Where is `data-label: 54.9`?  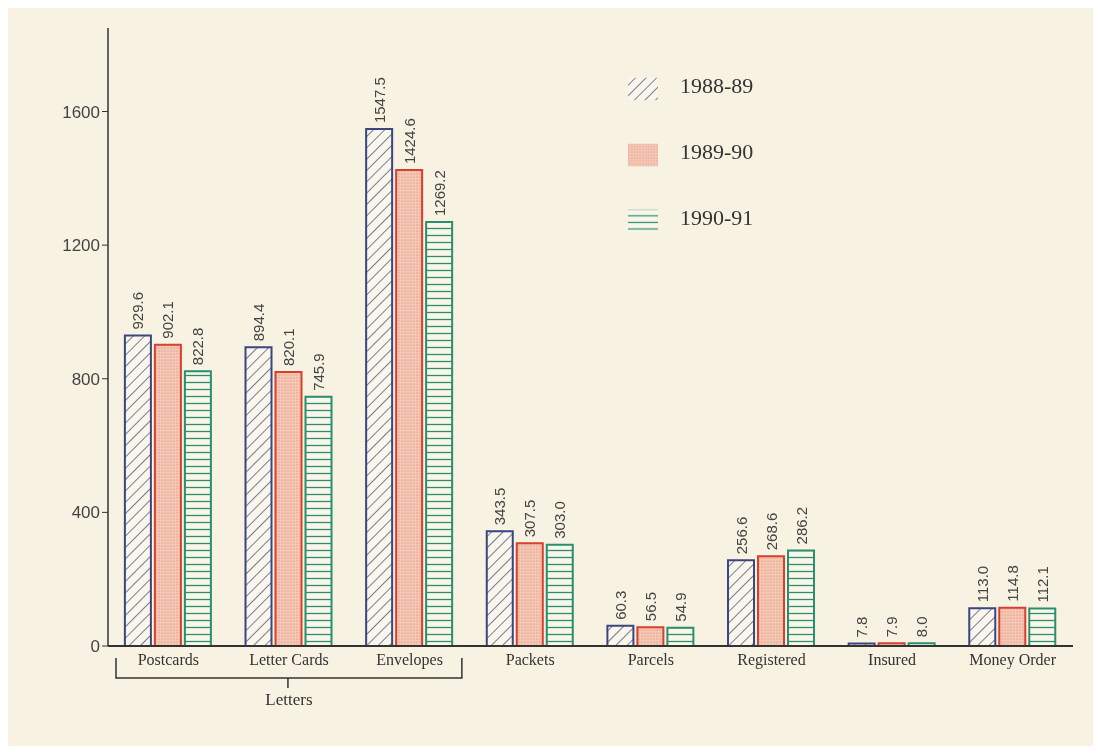 data-label: 54.9 is located at coordinates (680, 607).